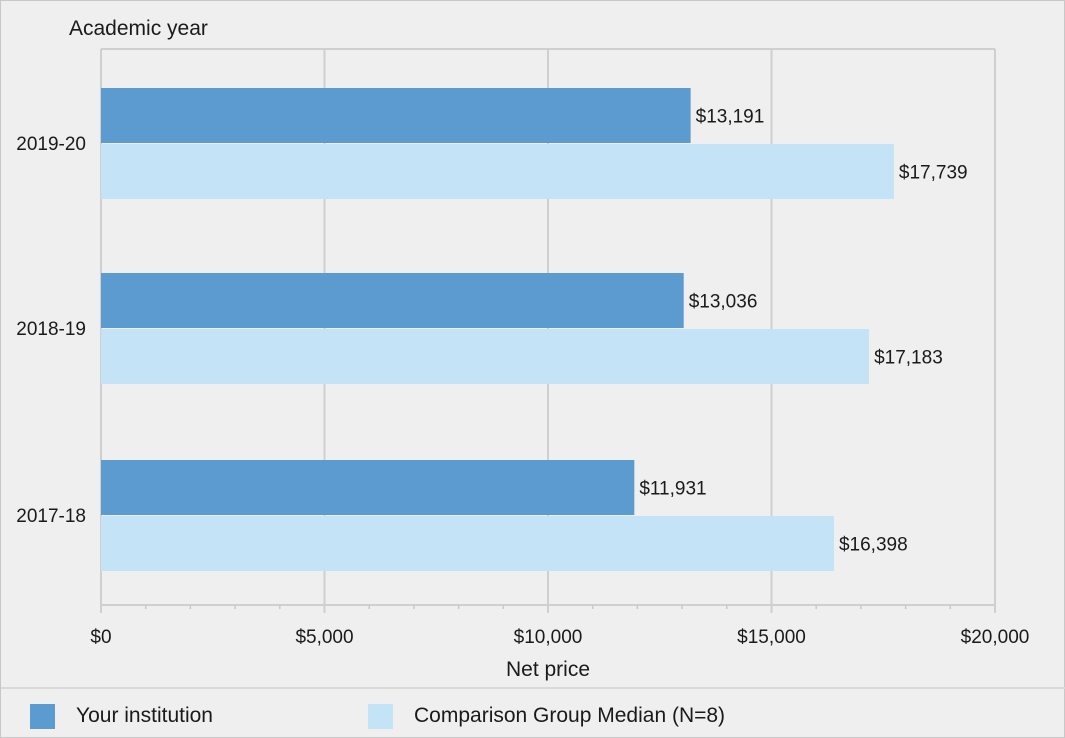 The height and width of the screenshot is (738, 1065). What do you see at coordinates (672, 489) in the screenshot?
I see `data-label-institution-2017-18: $11,931` at bounding box center [672, 489].